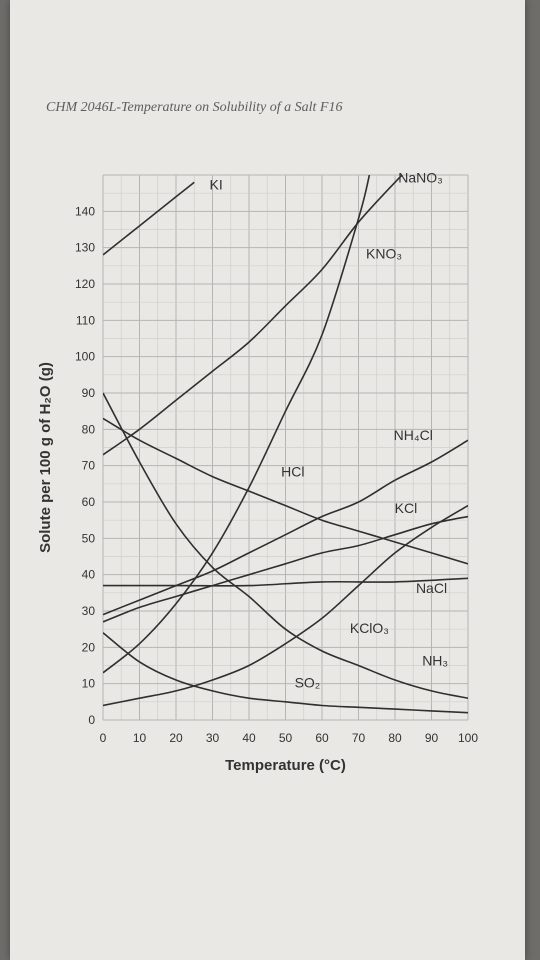 The height and width of the screenshot is (960, 540). I want to click on series-label: KClO₃, so click(369, 628).